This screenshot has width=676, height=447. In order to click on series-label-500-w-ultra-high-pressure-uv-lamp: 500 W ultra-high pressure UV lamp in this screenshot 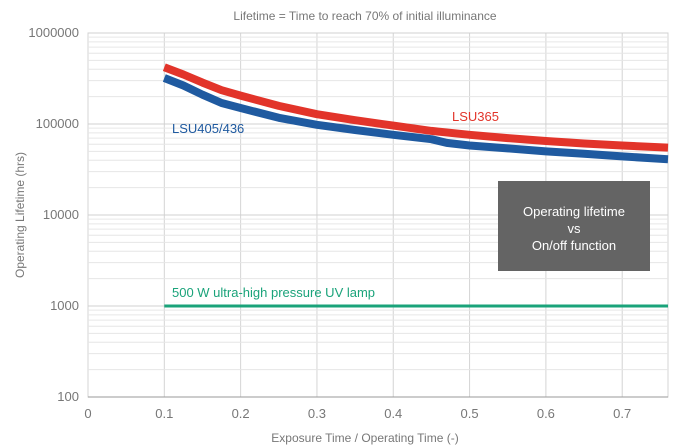, I will do `click(273, 292)`.